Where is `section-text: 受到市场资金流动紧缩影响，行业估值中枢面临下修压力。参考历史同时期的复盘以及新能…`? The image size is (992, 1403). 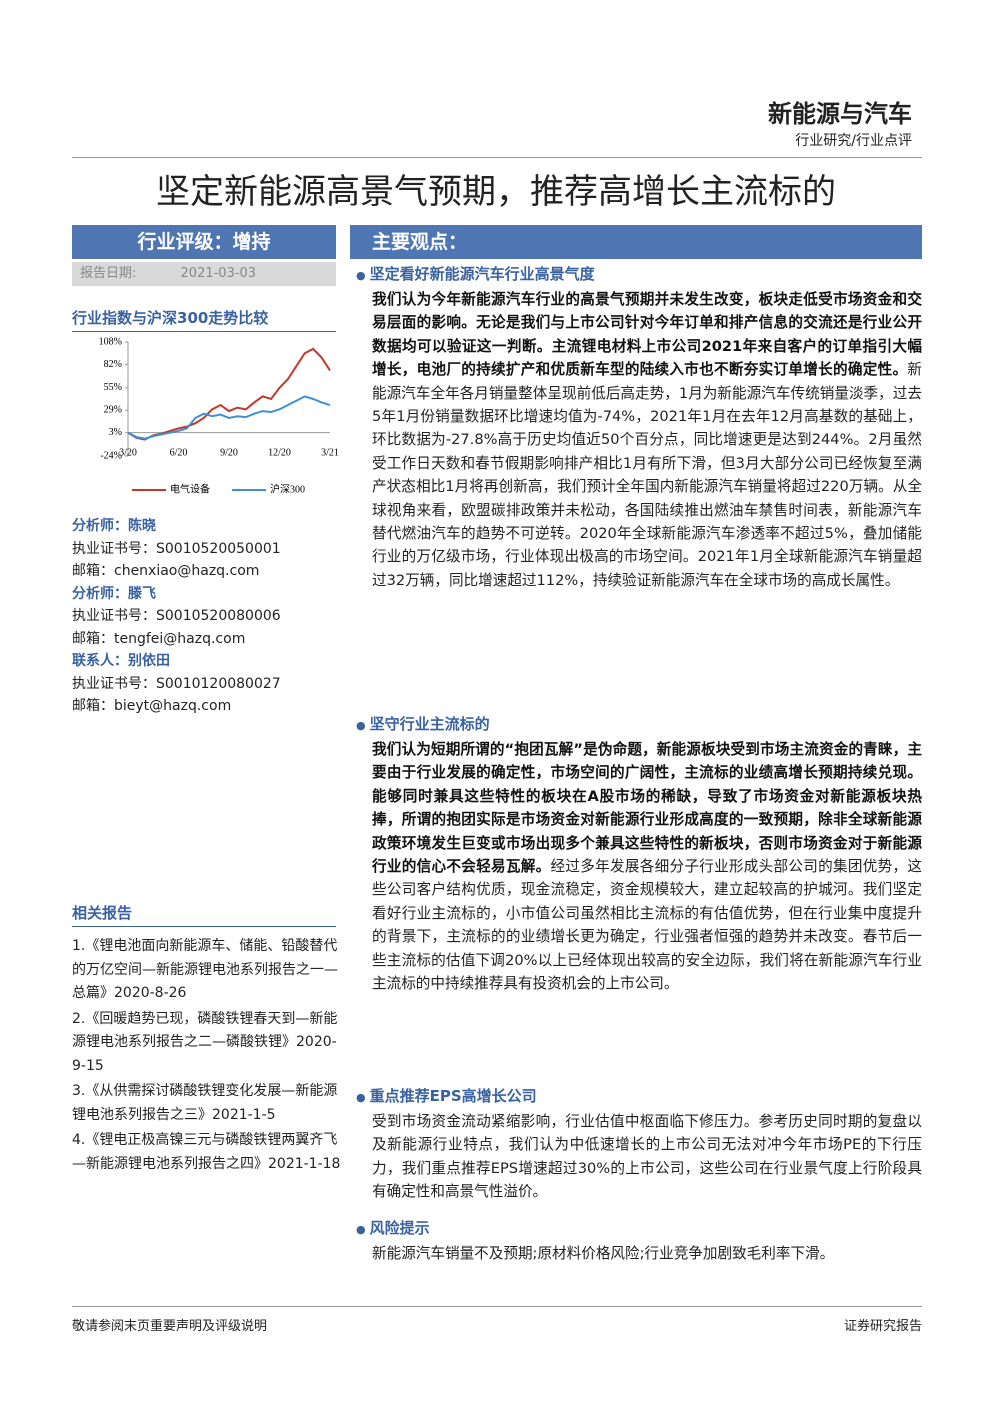 section-text: 受到市场资金流动紧缩影响，行业估值中枢面临下修压力。参考历史同时期的复盘以及新能… is located at coordinates (647, 1157).